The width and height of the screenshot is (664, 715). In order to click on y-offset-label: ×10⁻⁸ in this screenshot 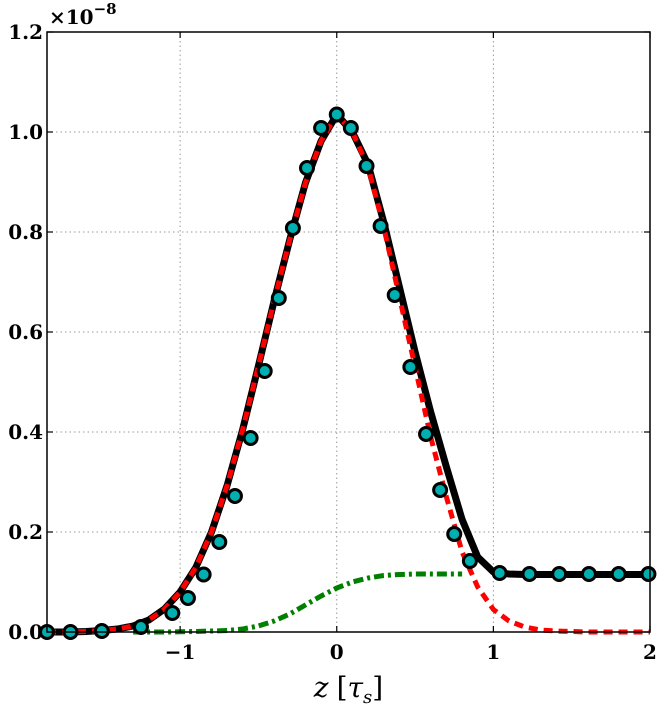, I will do `click(83, 14)`.